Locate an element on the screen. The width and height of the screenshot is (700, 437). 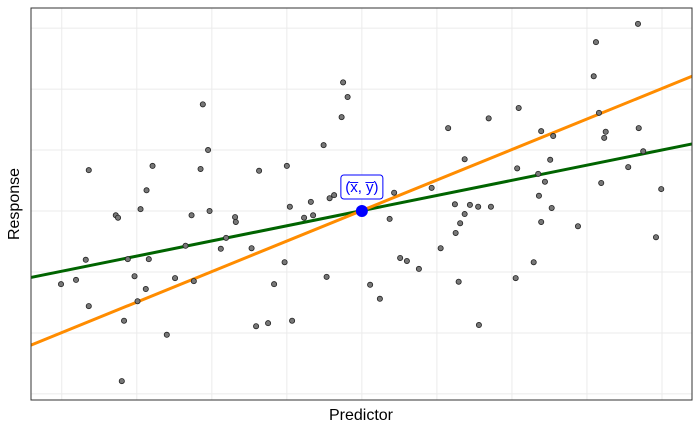
annotation-label: (x̅, y̅) is located at coordinates (361, 187).